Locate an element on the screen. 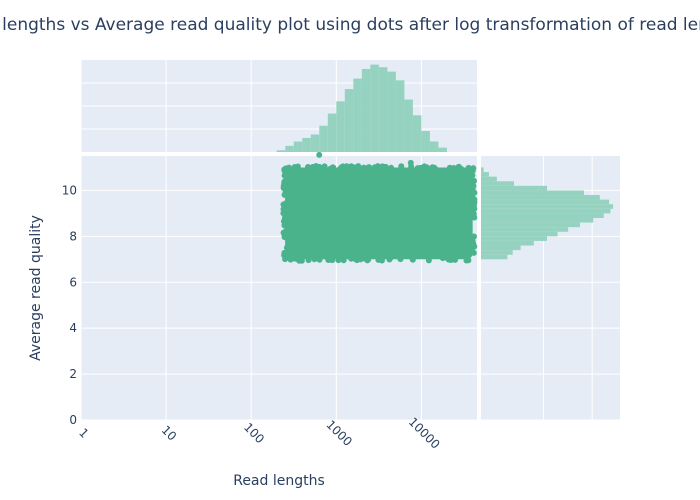 The height and width of the screenshot is (500, 700). y-tick-label: 10 is located at coordinates (69, 190).